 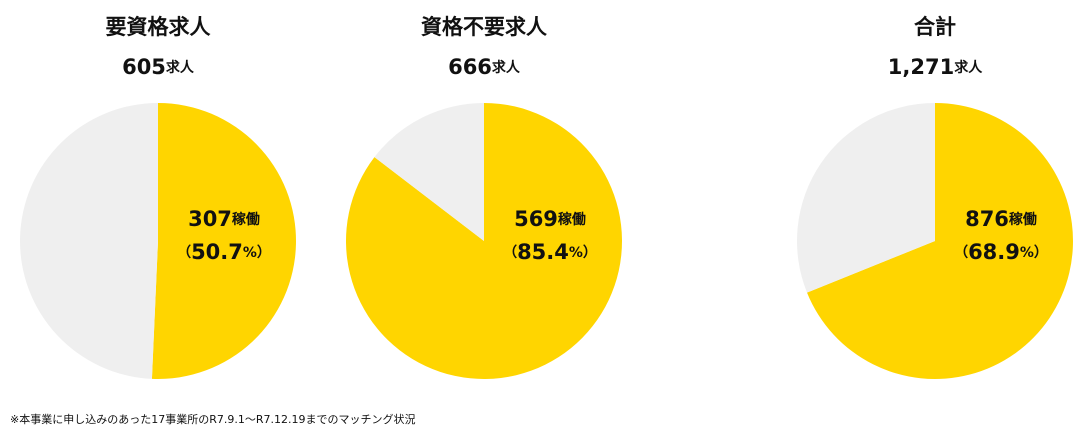 I want to click on pie-title: 要資格求人, so click(x=158, y=27).